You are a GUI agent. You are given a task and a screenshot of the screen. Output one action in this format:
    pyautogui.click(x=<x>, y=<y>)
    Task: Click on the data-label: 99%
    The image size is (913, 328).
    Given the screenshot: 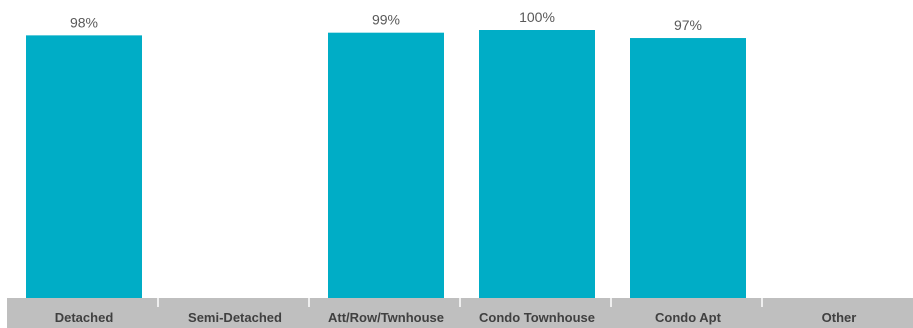 What is the action you would take?
    pyautogui.click(x=386, y=20)
    